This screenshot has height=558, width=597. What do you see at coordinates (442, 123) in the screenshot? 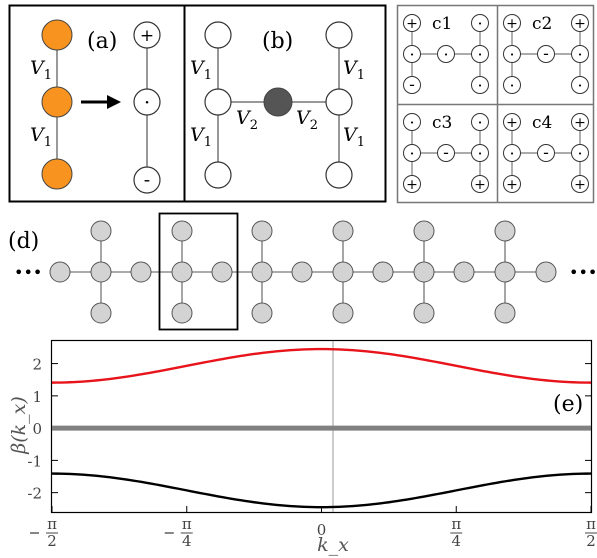
I see `config-label: c3` at bounding box center [442, 123].